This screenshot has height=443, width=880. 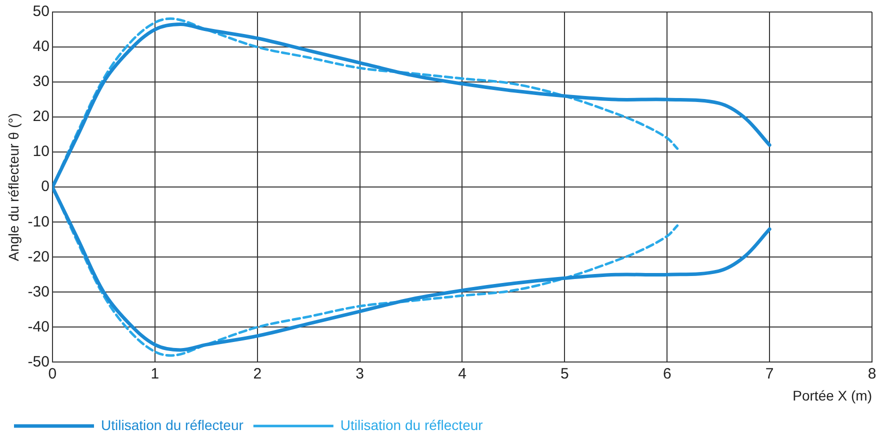 I want to click on x-tick-label: 4, so click(x=462, y=373).